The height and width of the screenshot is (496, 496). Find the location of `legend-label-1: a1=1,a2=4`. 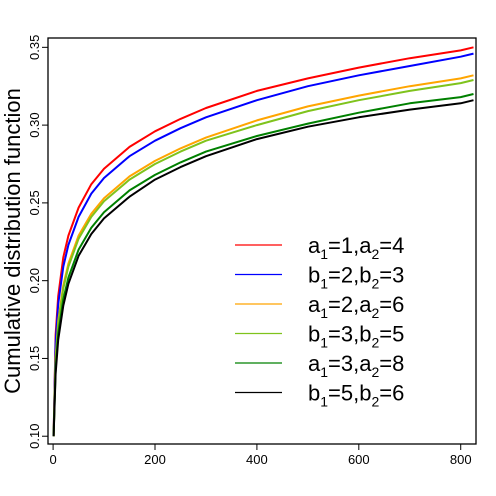

legend-label-1: a1=1,a2=4 is located at coordinates (356, 247).